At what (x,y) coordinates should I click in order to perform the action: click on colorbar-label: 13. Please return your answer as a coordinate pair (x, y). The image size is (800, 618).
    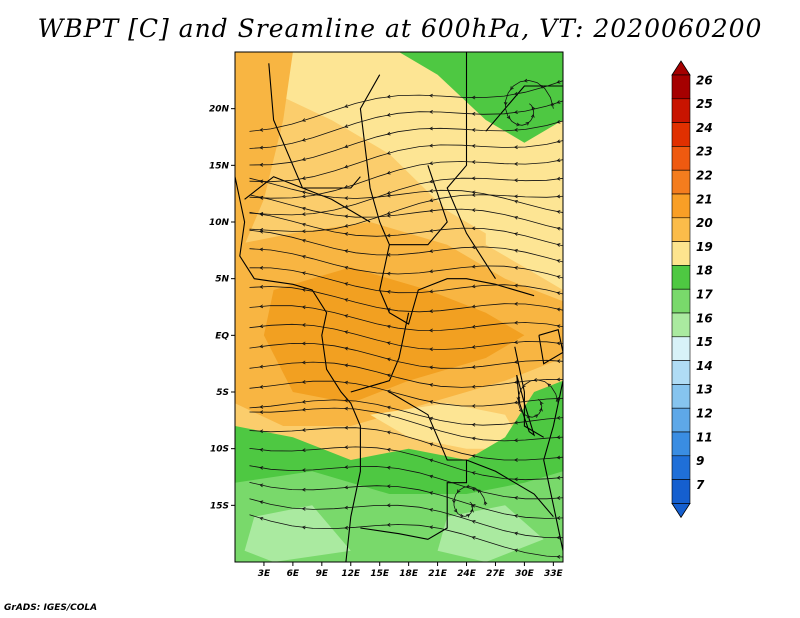
    Looking at the image, I should click on (704, 390).